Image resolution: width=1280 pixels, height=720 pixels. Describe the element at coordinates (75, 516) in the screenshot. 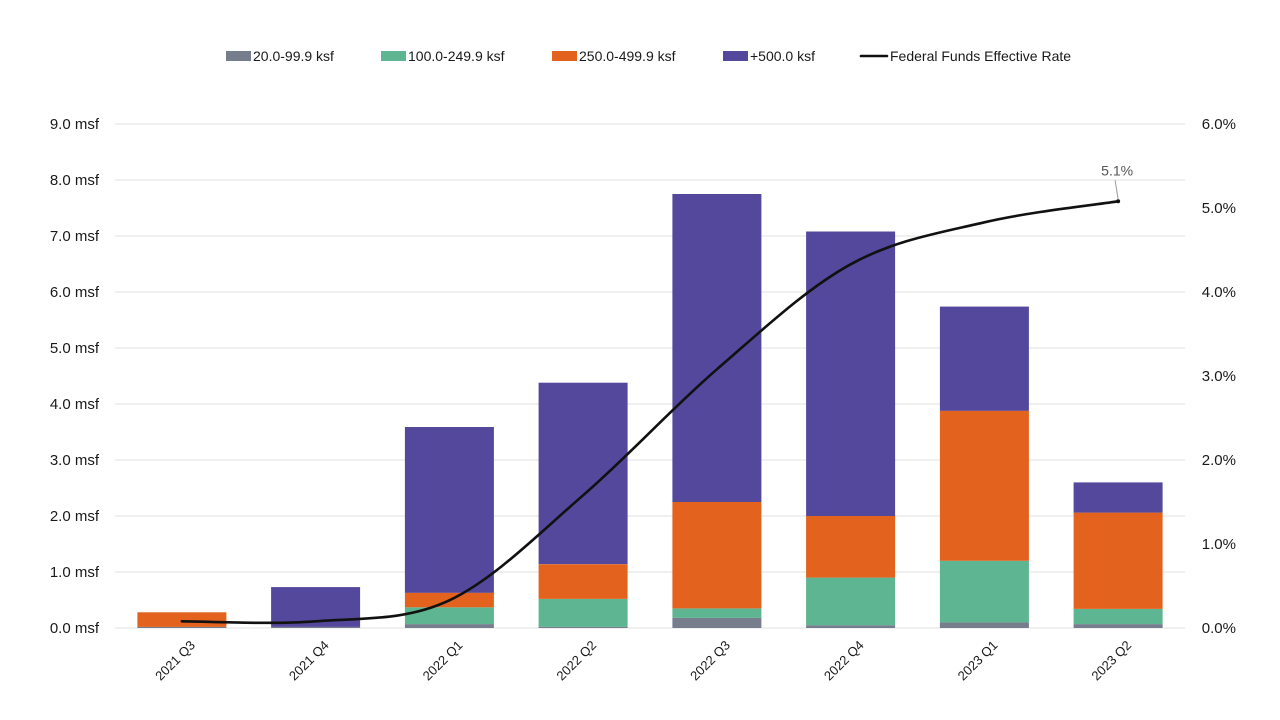

I see `left-tick-label: 2.0 msf` at that location.